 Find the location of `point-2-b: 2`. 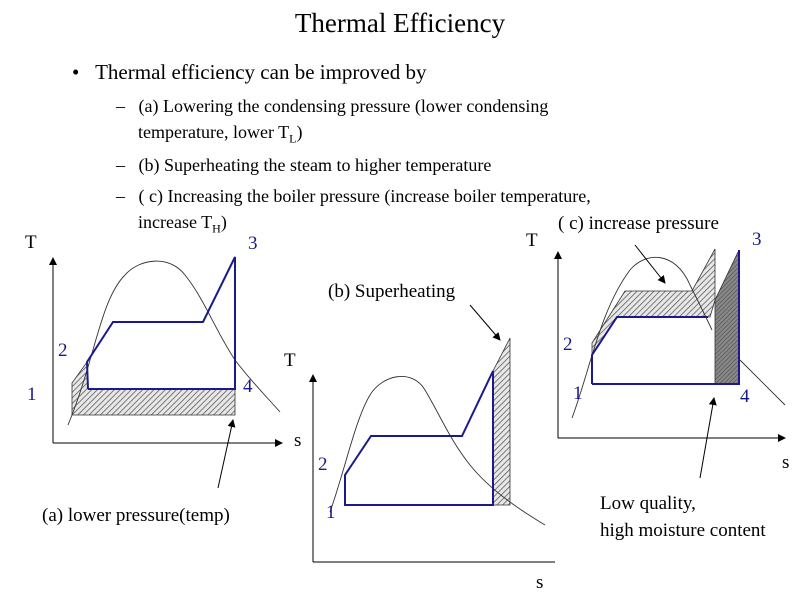

point-2-b: 2 is located at coordinates (323, 464).